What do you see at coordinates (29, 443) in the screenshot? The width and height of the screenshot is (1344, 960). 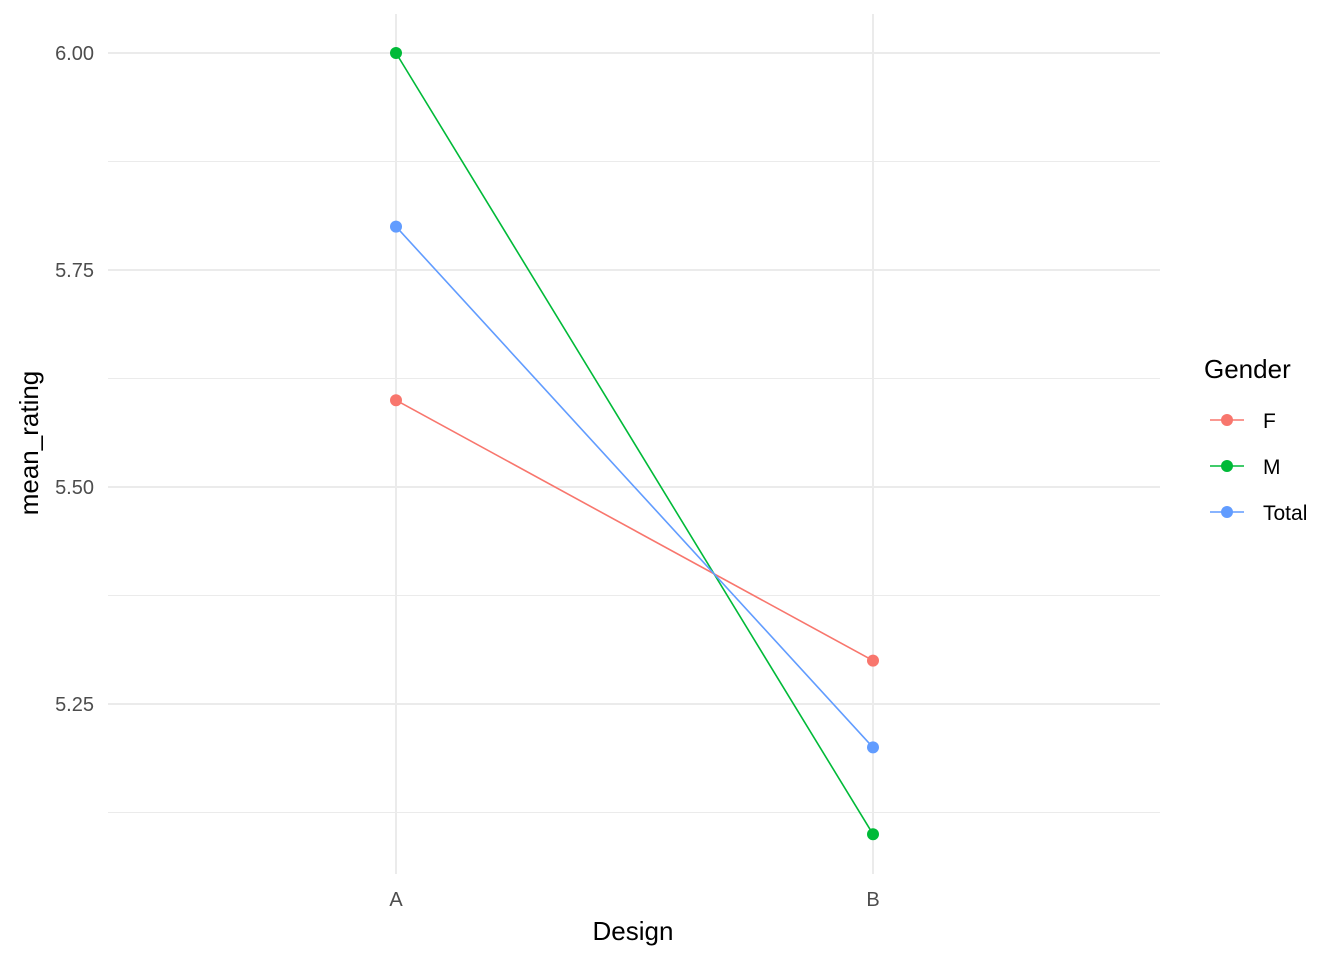 I see `y-axis-title: mean_rating` at bounding box center [29, 443].